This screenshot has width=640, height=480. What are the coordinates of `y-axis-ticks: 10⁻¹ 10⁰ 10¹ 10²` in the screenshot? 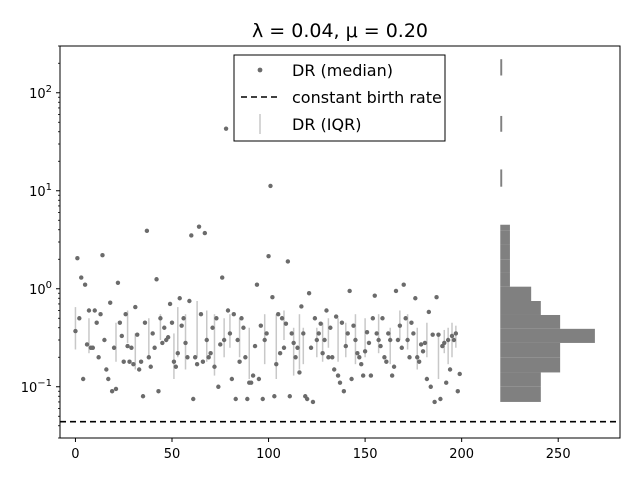 It's located at (40, 242).